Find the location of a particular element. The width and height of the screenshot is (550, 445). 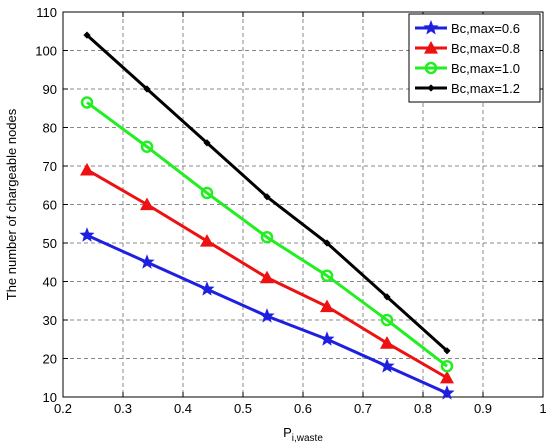

y-tick-label: 100 is located at coordinates (46, 51).